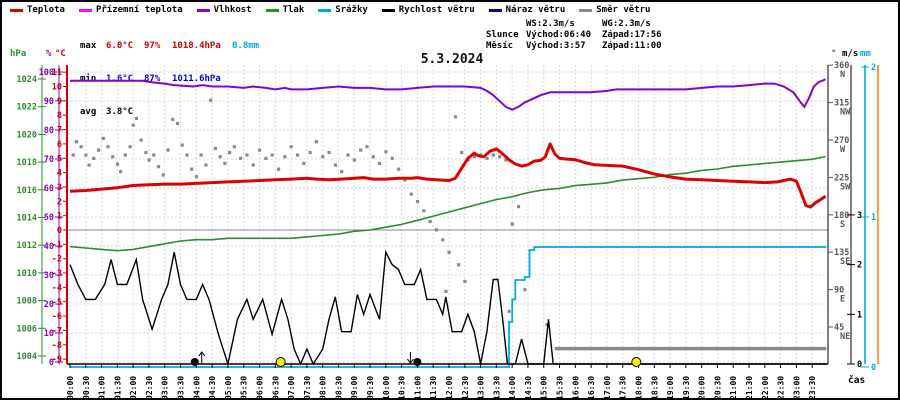 The image size is (900, 400). I want to click on svg-text: S, so click(842, 225).